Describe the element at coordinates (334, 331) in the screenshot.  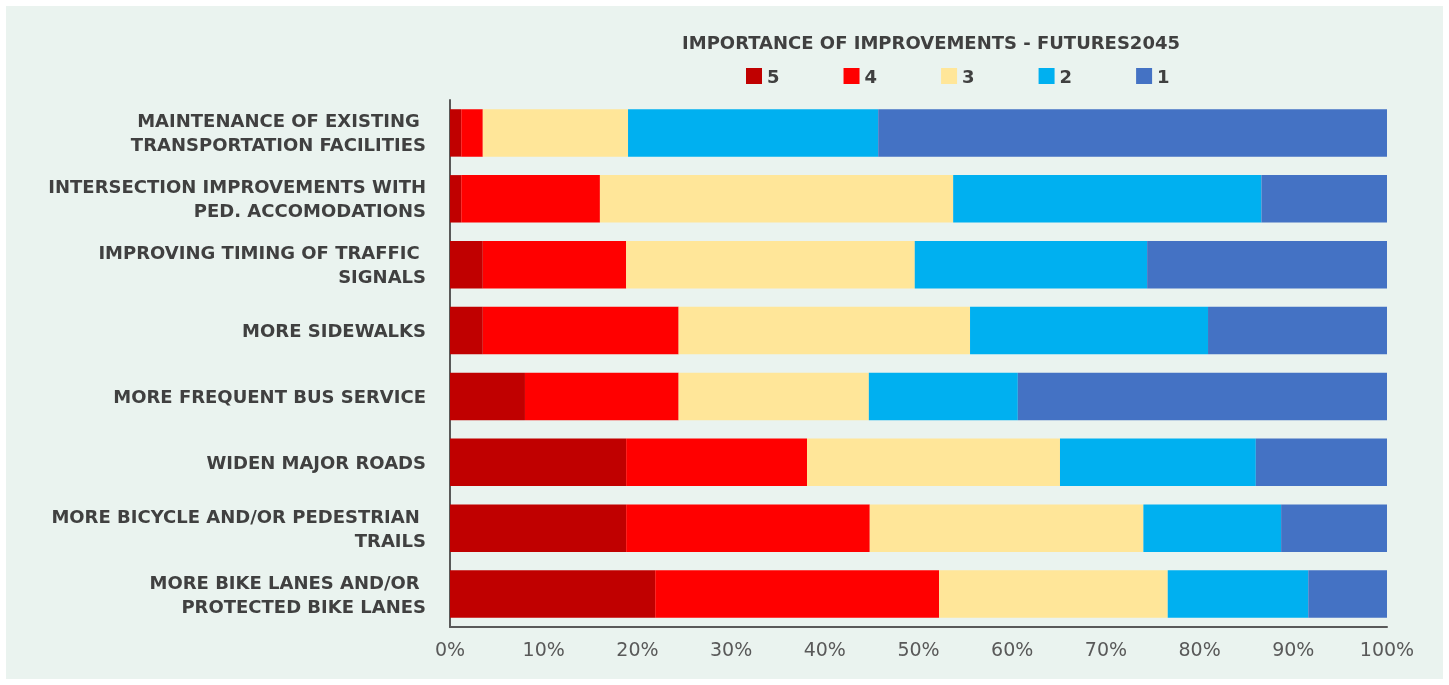
I see `y-tick-label: MORE SIDEWALKS` at that location.